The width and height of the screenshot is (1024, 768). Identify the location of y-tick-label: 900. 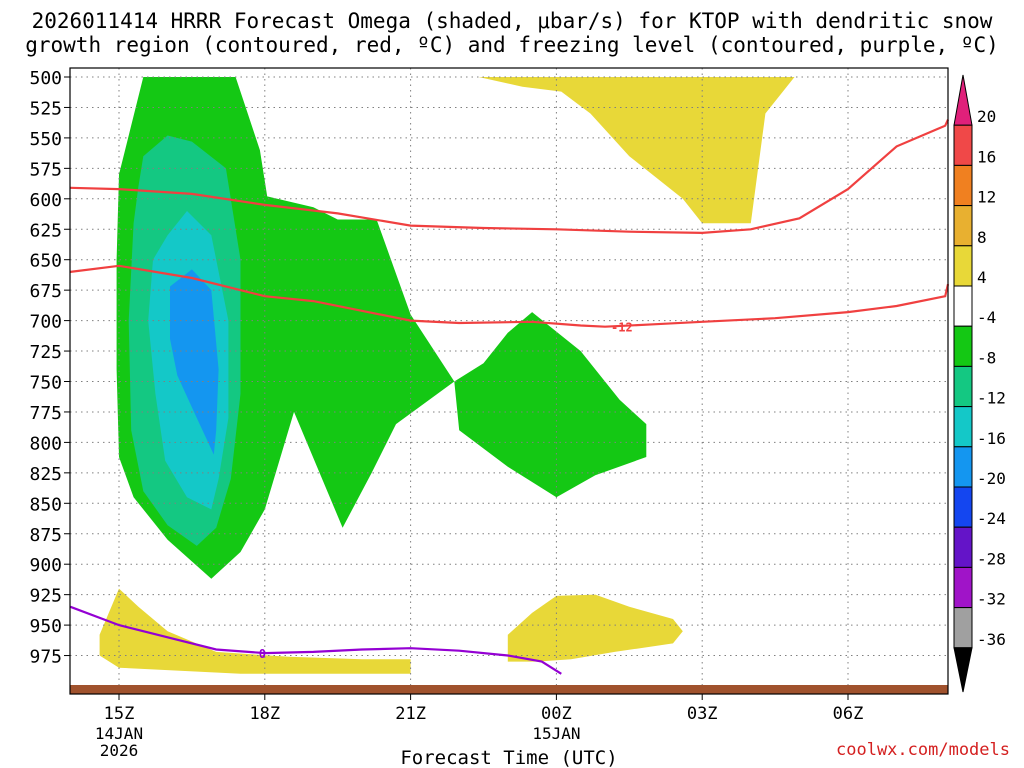
(45, 565).